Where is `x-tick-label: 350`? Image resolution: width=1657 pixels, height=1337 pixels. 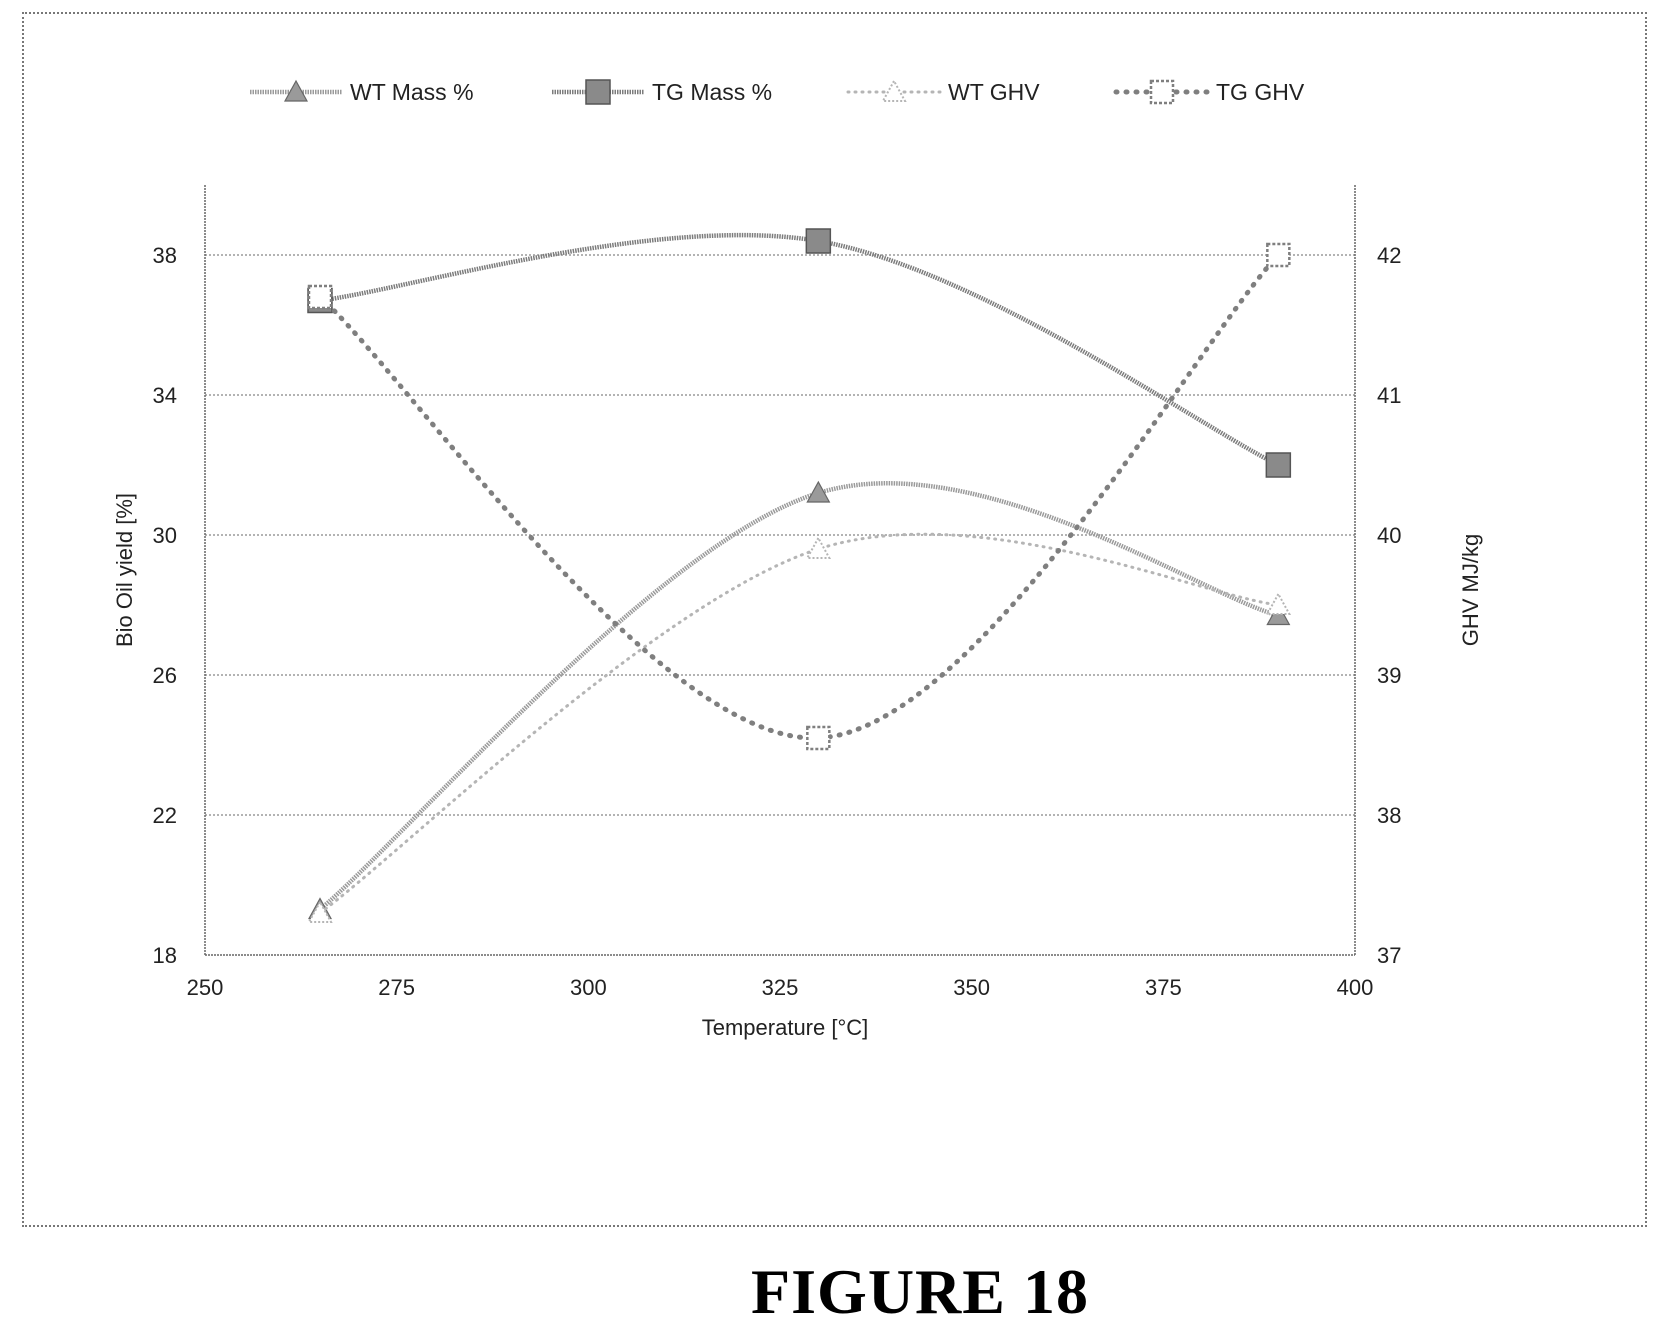
x-tick-label: 350 is located at coordinates (971, 987).